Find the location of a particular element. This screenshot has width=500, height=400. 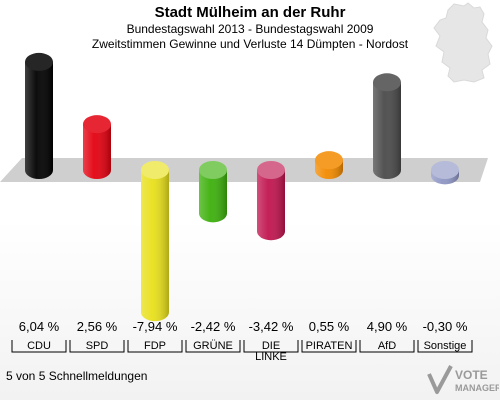

baseline-band is located at coordinates (244, 170).